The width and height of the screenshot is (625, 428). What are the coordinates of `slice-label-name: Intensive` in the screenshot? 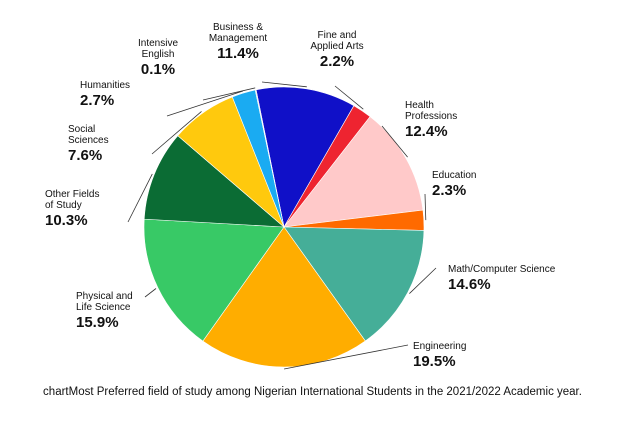 It's located at (158, 43).